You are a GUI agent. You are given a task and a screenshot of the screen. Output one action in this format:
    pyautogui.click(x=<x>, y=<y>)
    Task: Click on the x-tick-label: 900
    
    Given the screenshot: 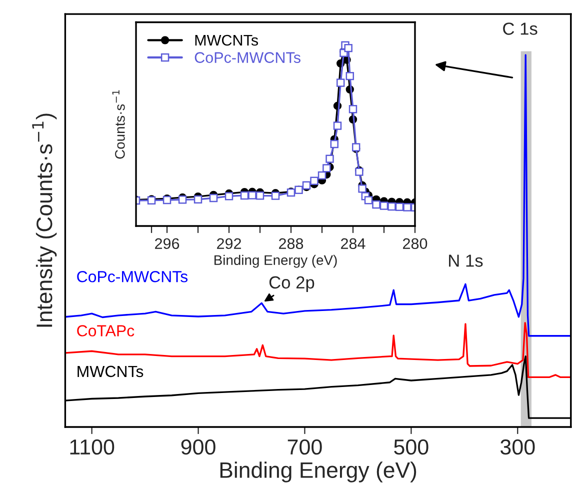 What is the action you would take?
    pyautogui.click(x=198, y=447)
    